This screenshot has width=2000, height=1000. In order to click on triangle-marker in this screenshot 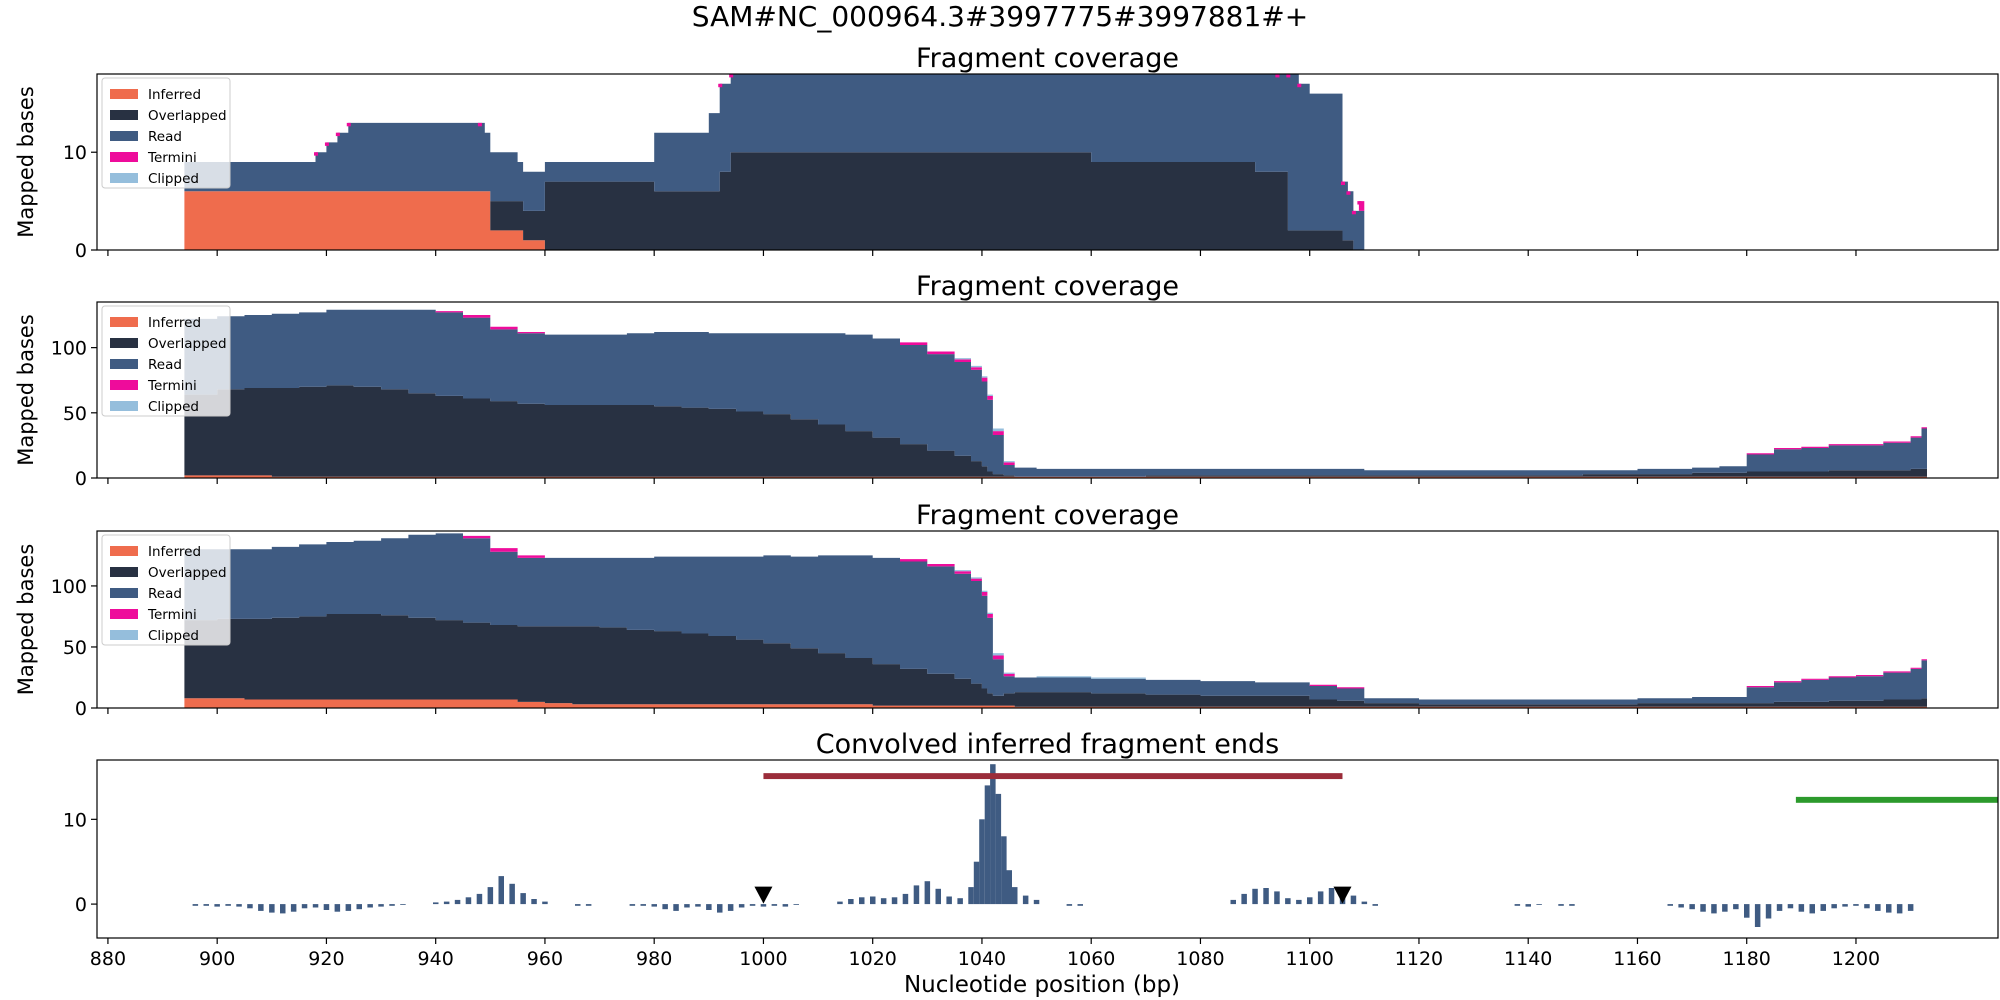, I will do `click(763, 895)`.